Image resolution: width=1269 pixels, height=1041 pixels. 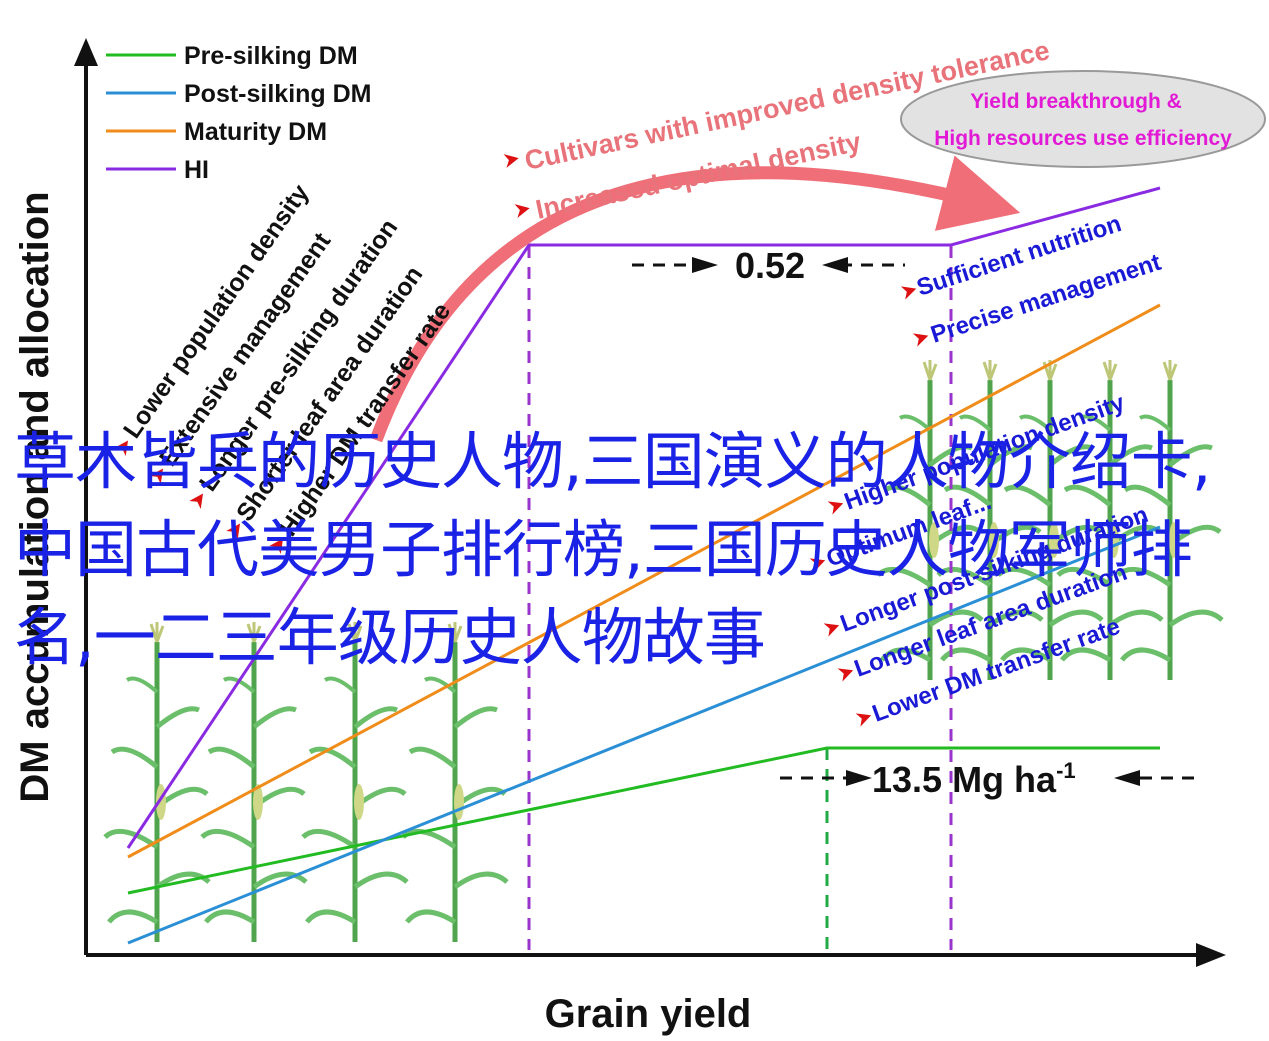 I want to click on hi-value-label: 0.52, so click(x=770, y=265).